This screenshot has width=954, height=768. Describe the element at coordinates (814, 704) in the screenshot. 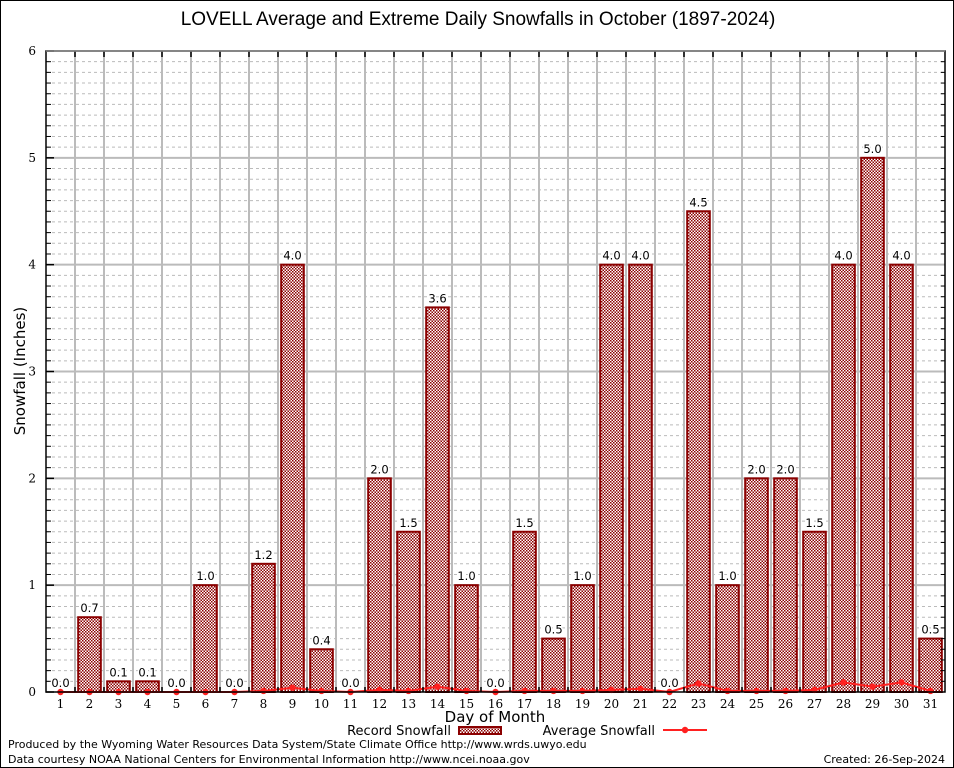

I see `x-tick-label: 27` at that location.